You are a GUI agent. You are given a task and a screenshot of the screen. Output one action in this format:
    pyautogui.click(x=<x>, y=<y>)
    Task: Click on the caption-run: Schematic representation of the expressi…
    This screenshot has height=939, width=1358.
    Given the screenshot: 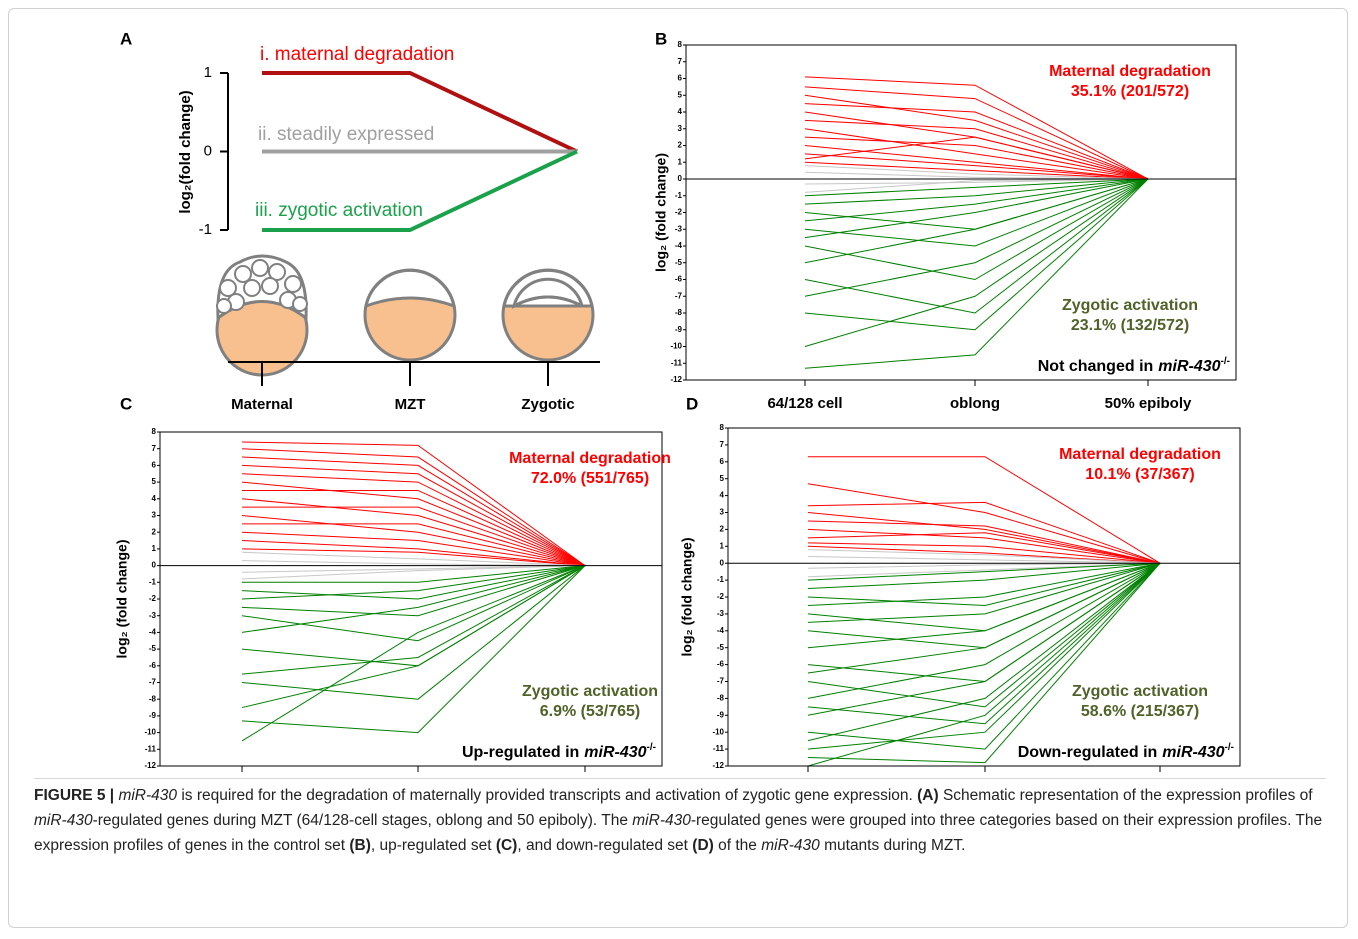 What is the action you would take?
    pyautogui.click(x=1125, y=795)
    